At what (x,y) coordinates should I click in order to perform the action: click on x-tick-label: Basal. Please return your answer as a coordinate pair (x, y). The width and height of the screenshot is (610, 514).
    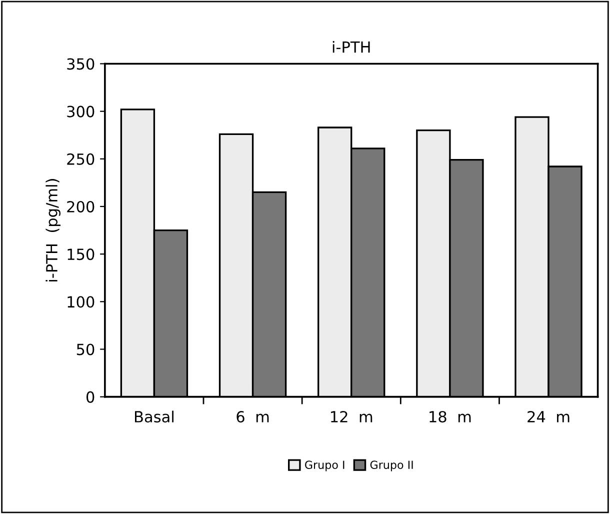
    Looking at the image, I should click on (154, 416).